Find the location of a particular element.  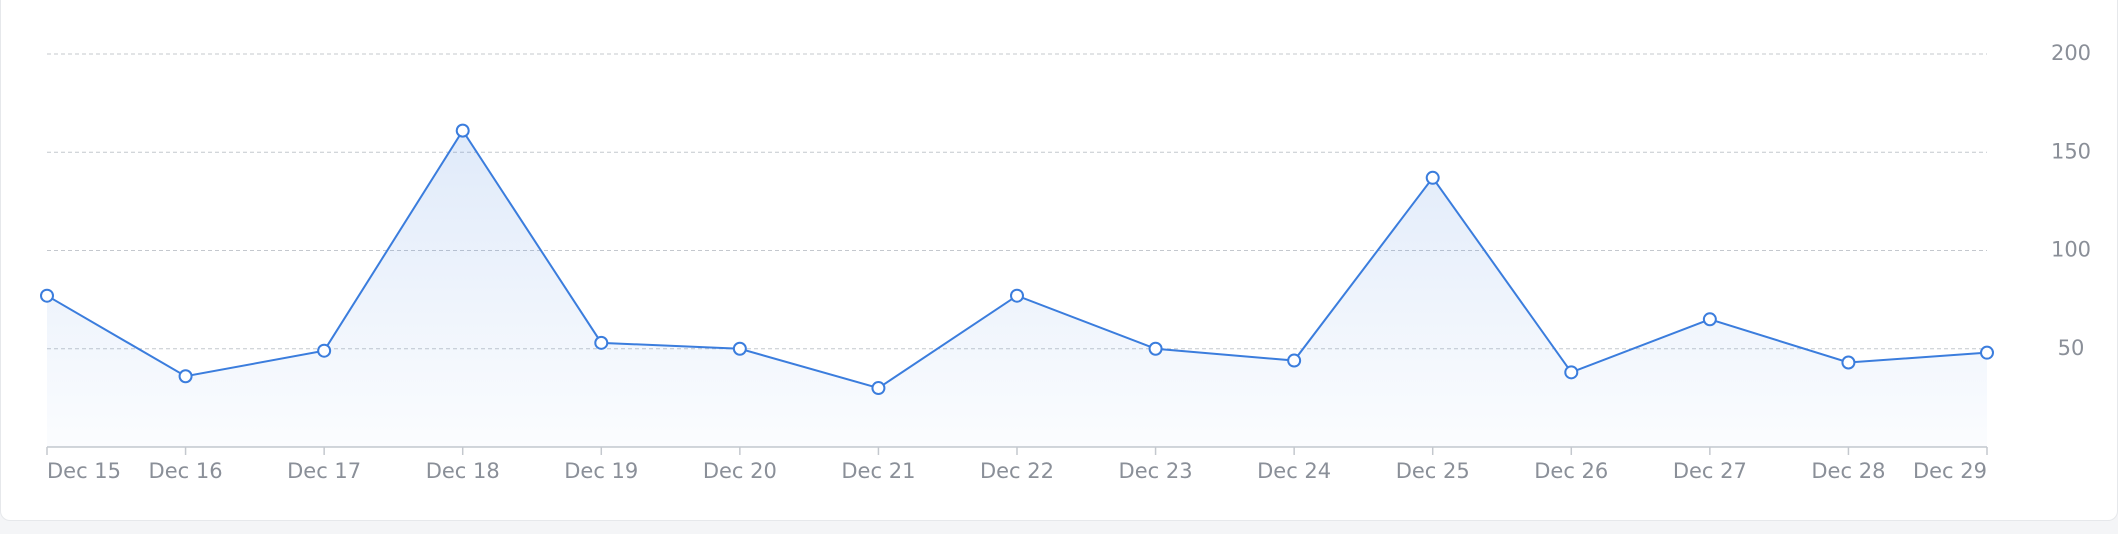

x-tick-label: Dec 24 is located at coordinates (1294, 471).